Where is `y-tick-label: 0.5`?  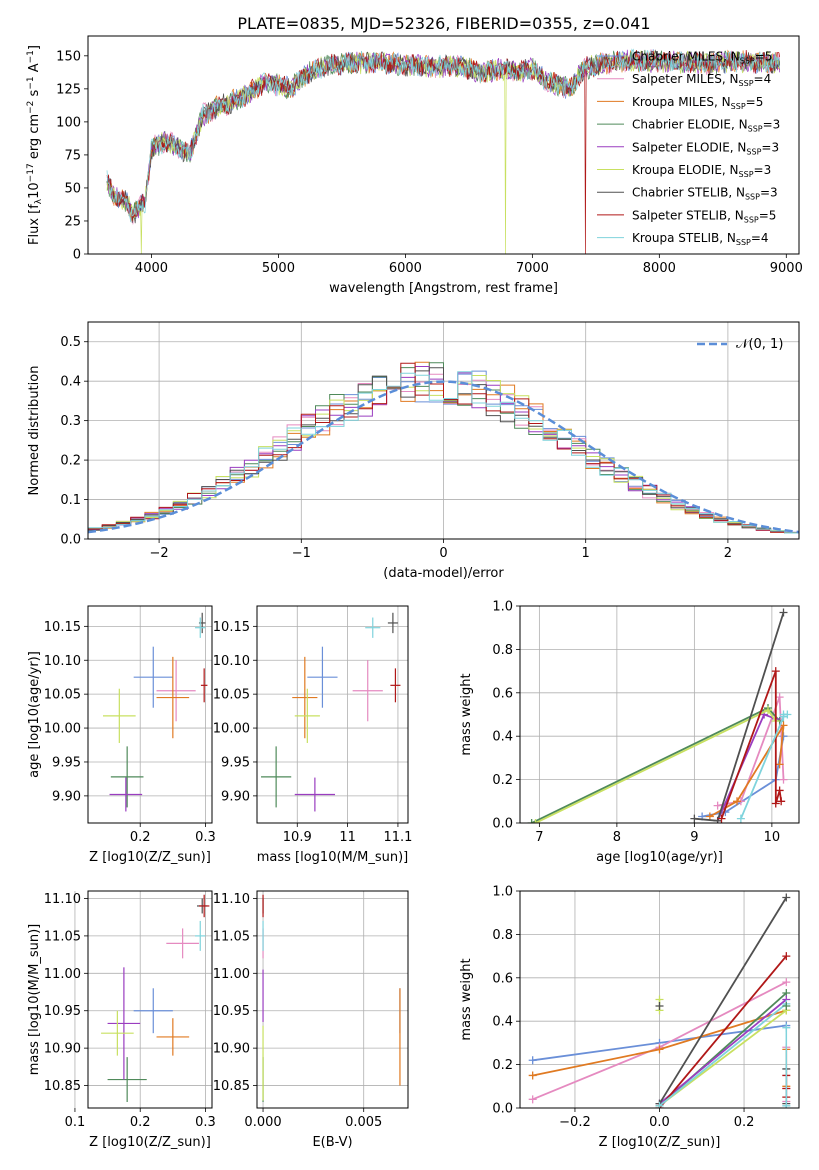 y-tick-label: 0.5 is located at coordinates (70, 342).